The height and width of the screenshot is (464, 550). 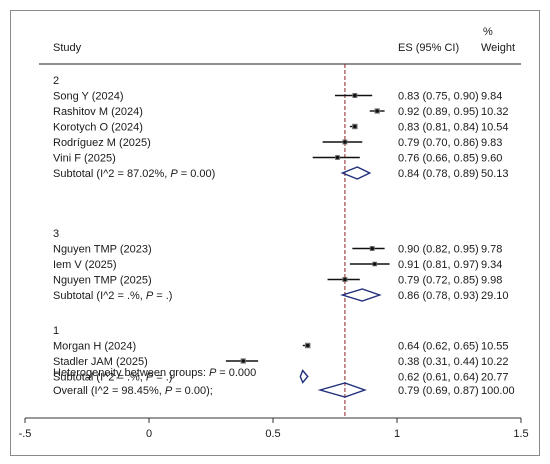 I want to click on overall-label: Overall (I^2 = 98.45%, P = 0.00);, so click(x=133, y=391).